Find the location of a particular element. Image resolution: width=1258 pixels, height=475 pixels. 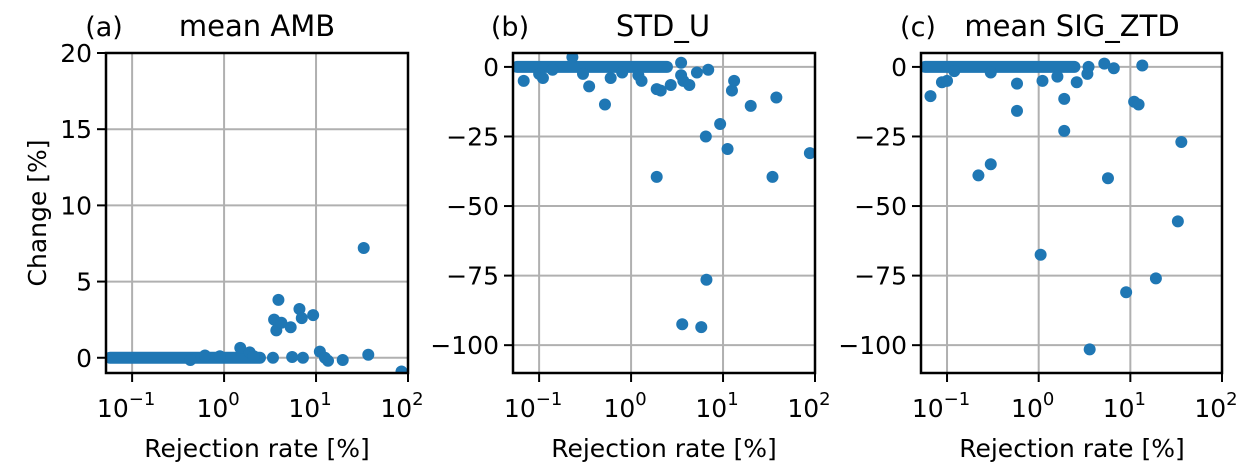

panel-b-y-tick-label: −100 is located at coordinates (464, 345).